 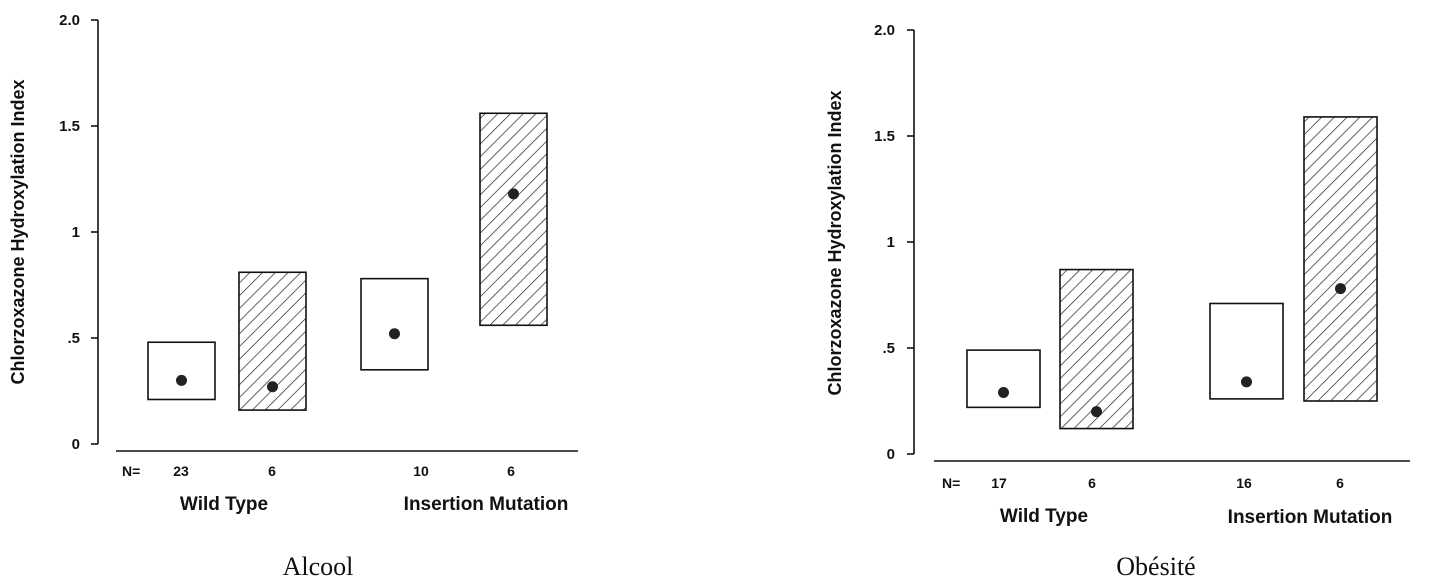 What do you see at coordinates (999, 483) in the screenshot?
I see `n-count-label: 17` at bounding box center [999, 483].